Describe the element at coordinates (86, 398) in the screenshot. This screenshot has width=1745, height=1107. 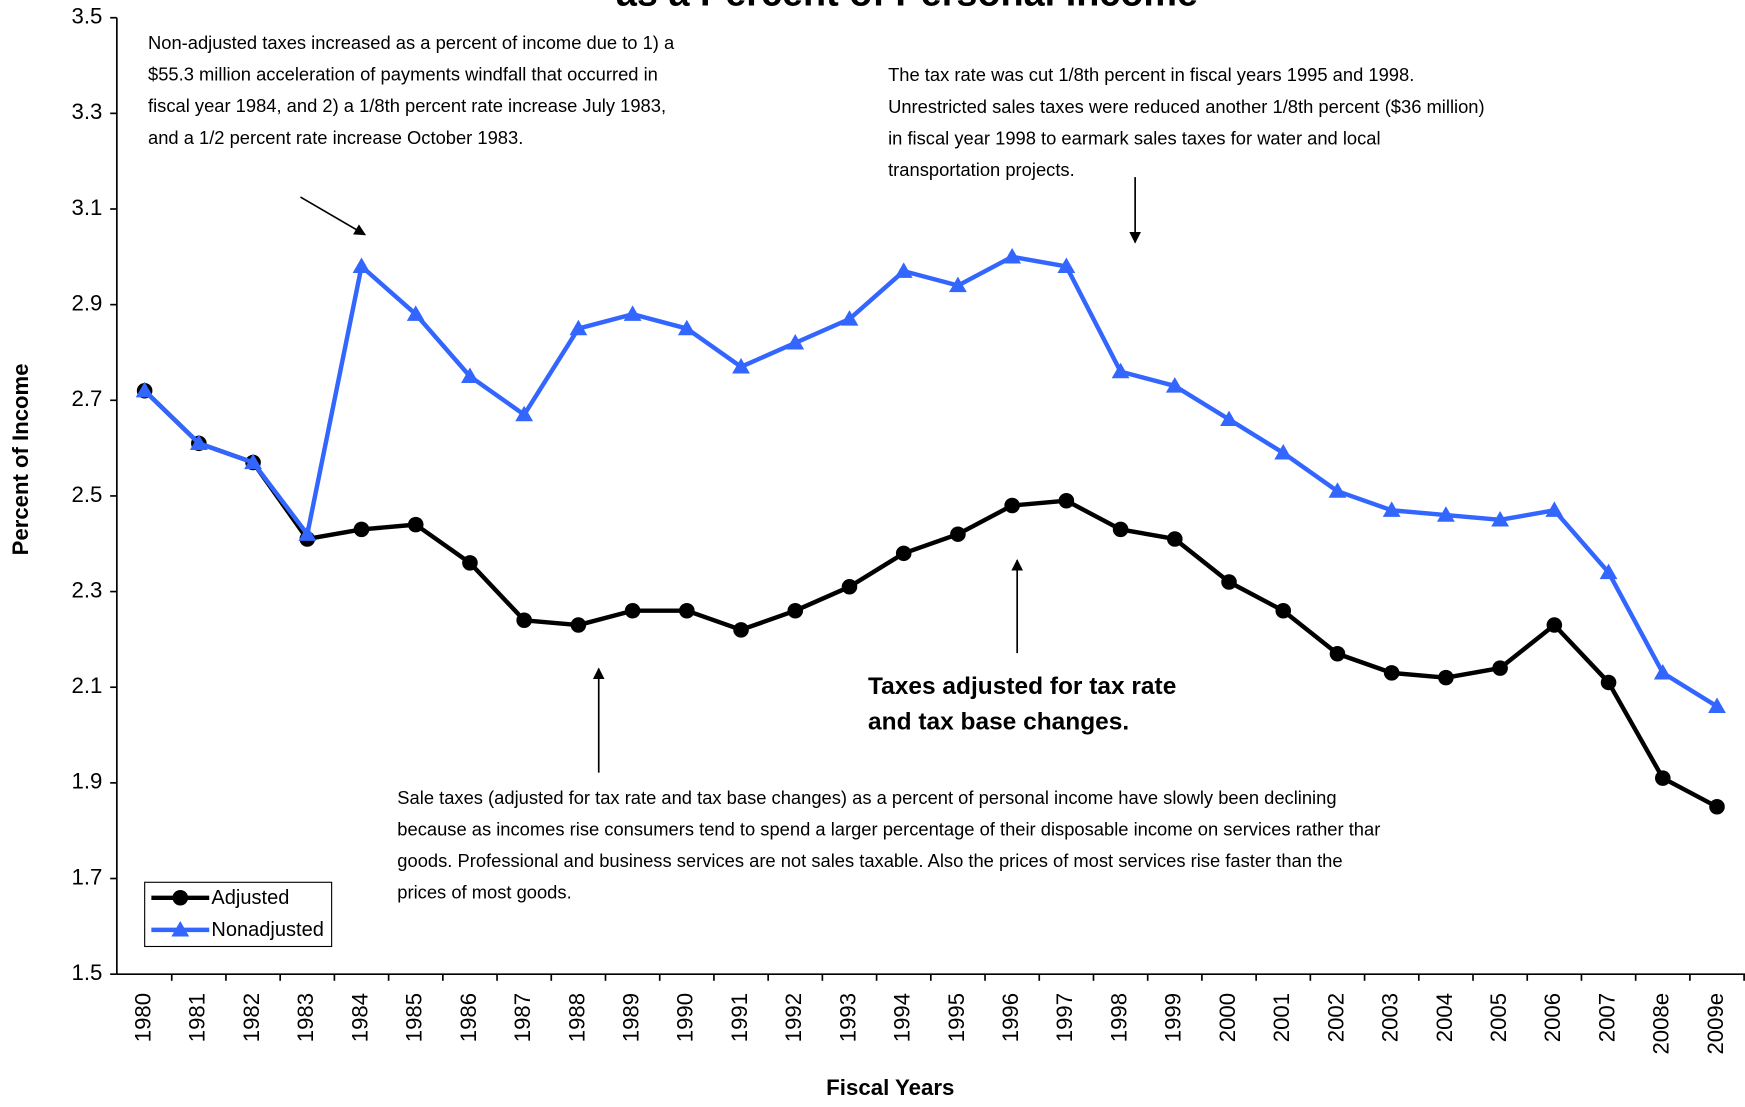
I see `y-tick-label: 2.7` at that location.